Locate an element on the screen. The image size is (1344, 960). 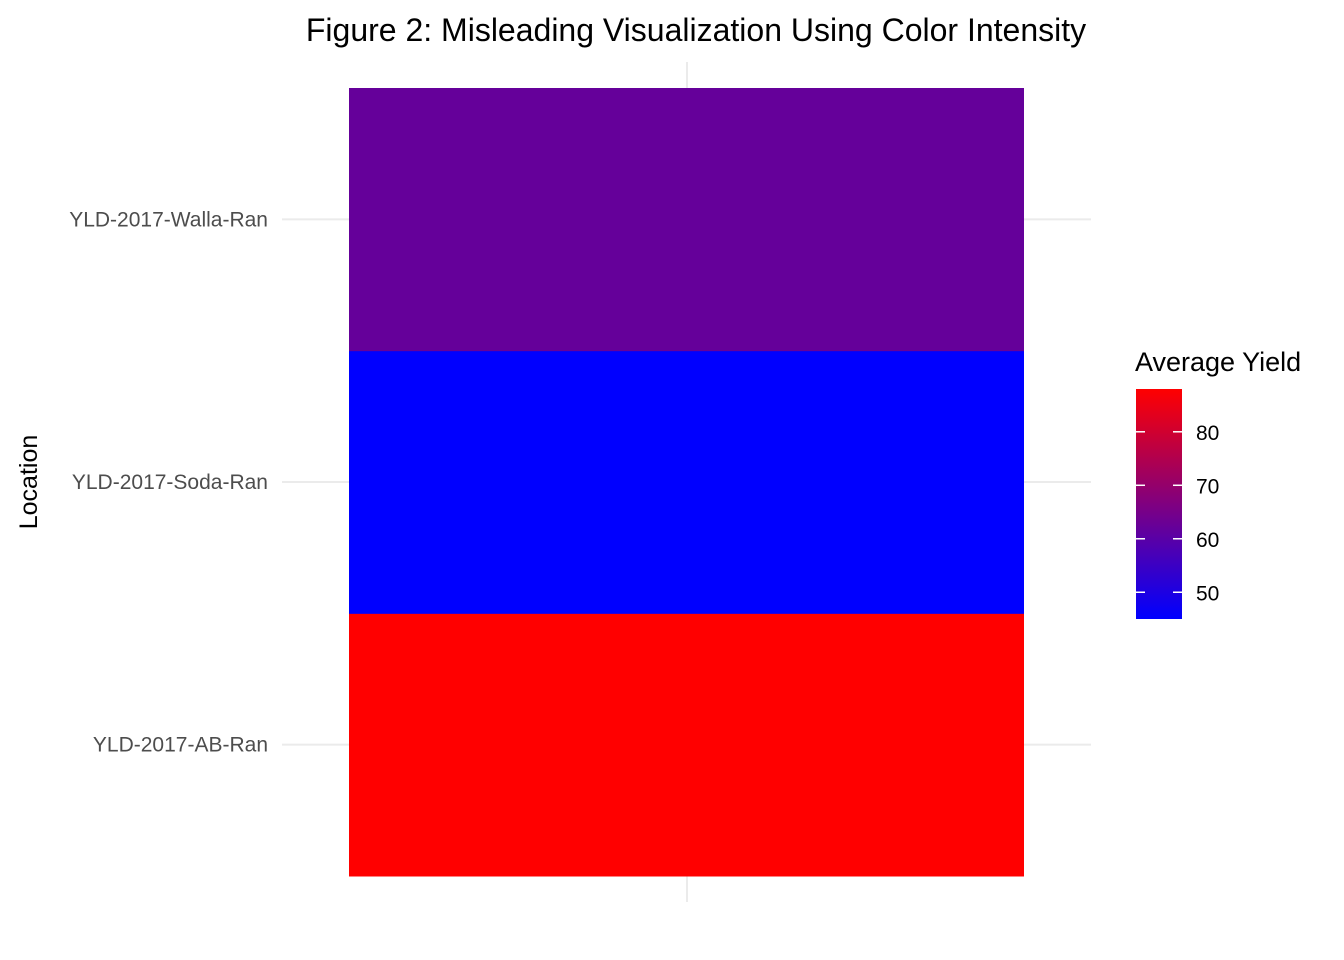
y-tick-label: YLD-2017-Soda-Ran is located at coordinates (170, 482).